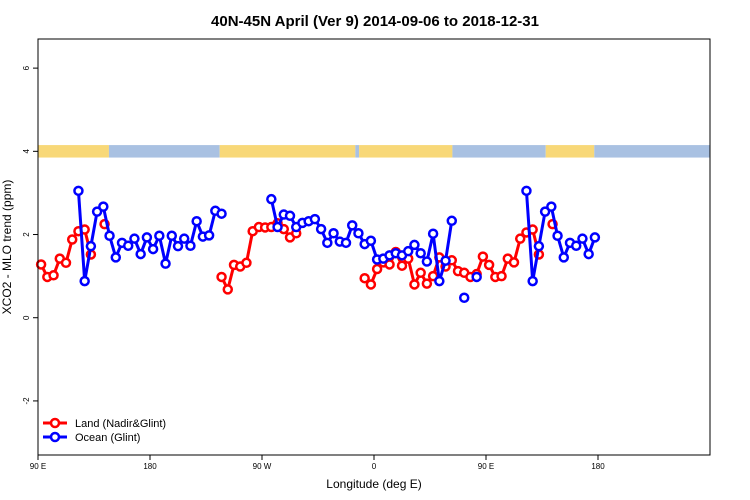 Image resolution: width=750 pixels, height=500 pixels. I want to click on legend-item: Ocean (Glint), so click(91, 437).